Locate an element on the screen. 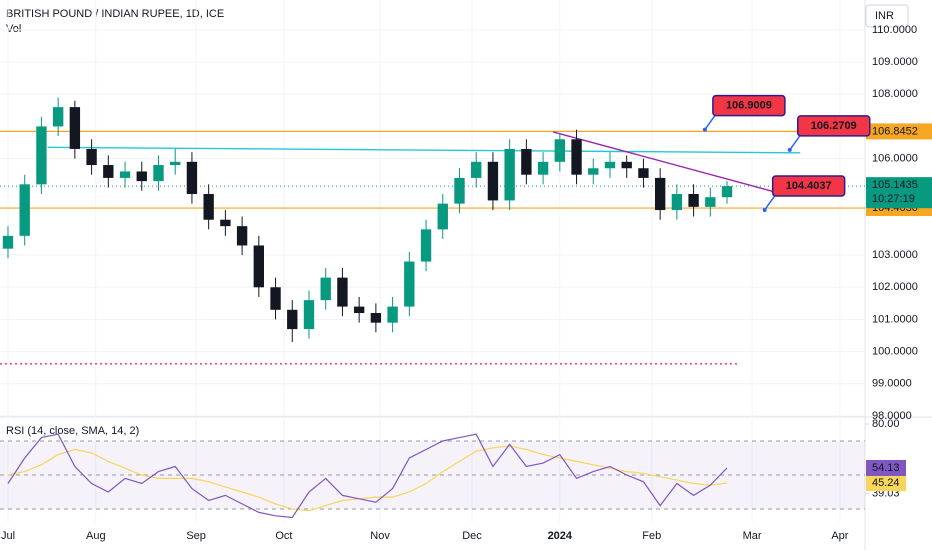  currency-button is located at coordinates (887, 16).